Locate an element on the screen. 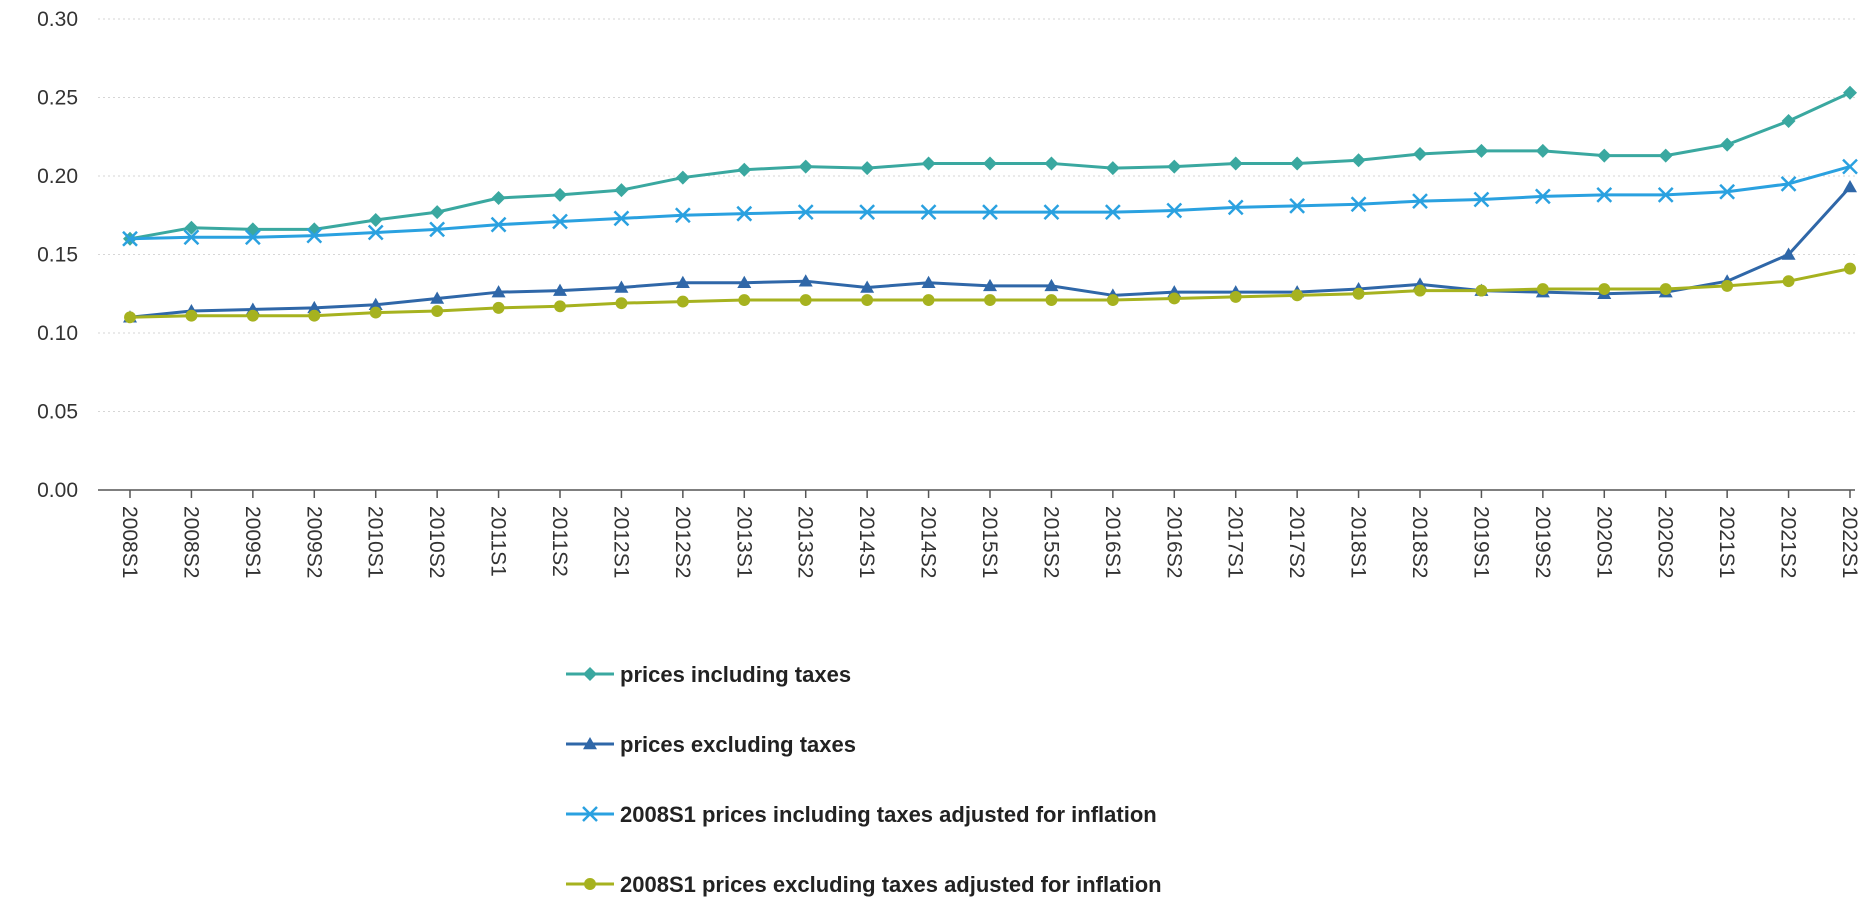 Image resolution: width=1862 pixels, height=899 pixels. y-tick-label: 0.20 is located at coordinates (57, 176).